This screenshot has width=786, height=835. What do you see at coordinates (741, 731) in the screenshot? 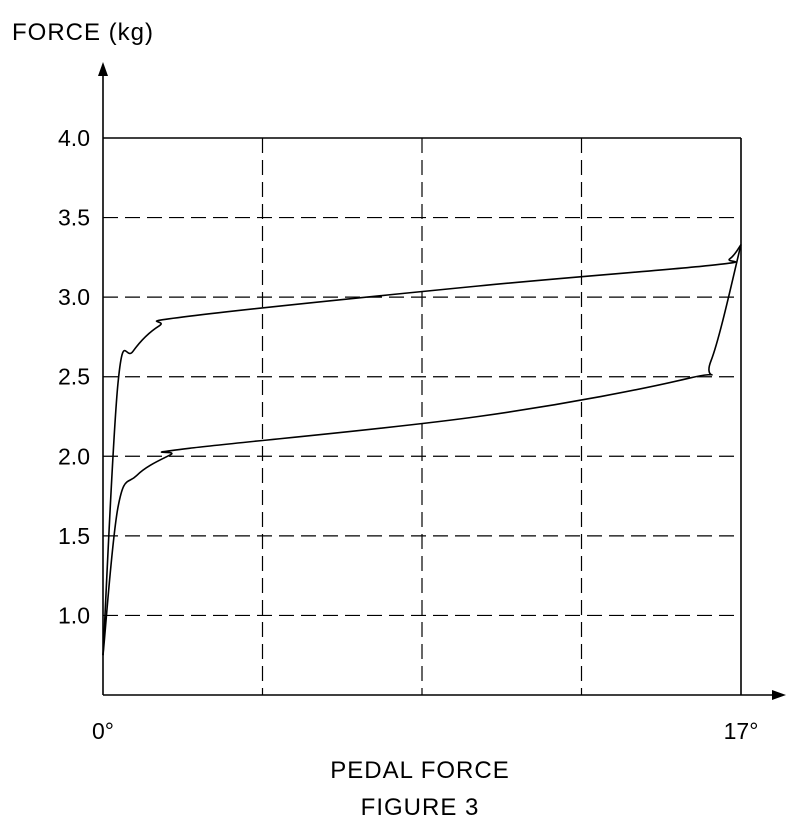
I see `x-tick-label: 17°` at bounding box center [741, 731].